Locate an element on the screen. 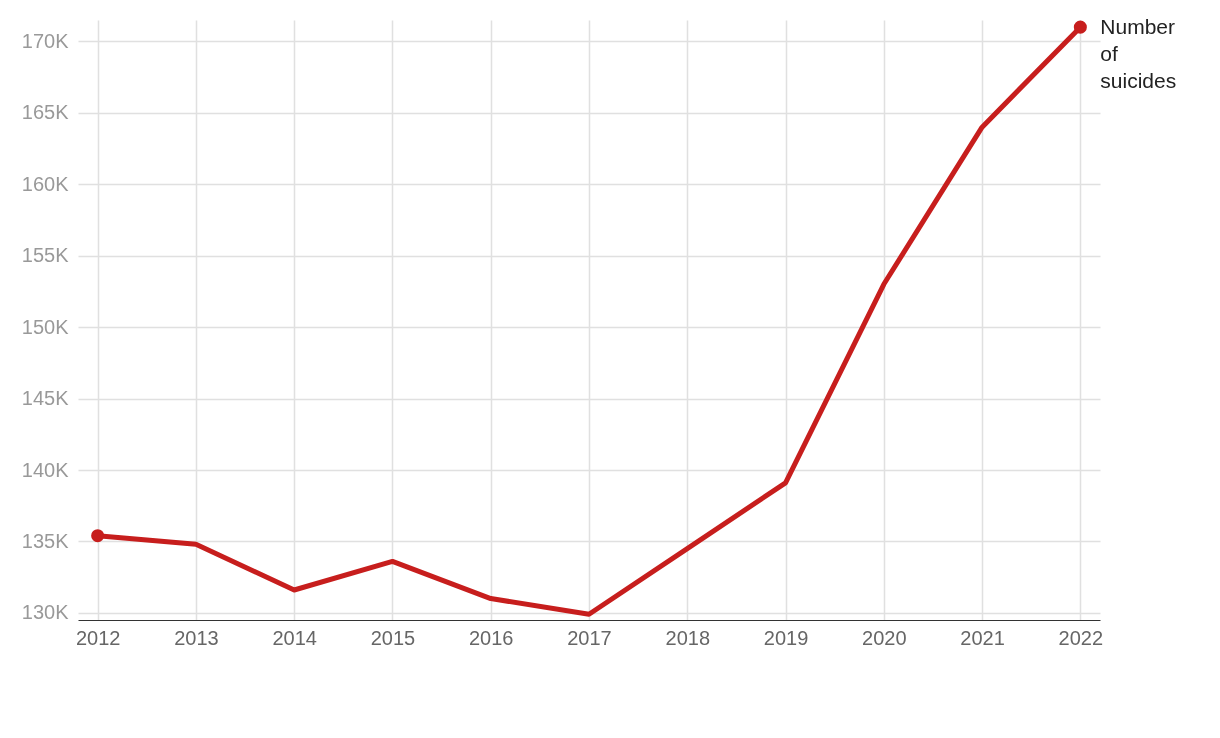 This screenshot has height=738, width=1220. y-tick-label: 135K is located at coordinates (45, 540).